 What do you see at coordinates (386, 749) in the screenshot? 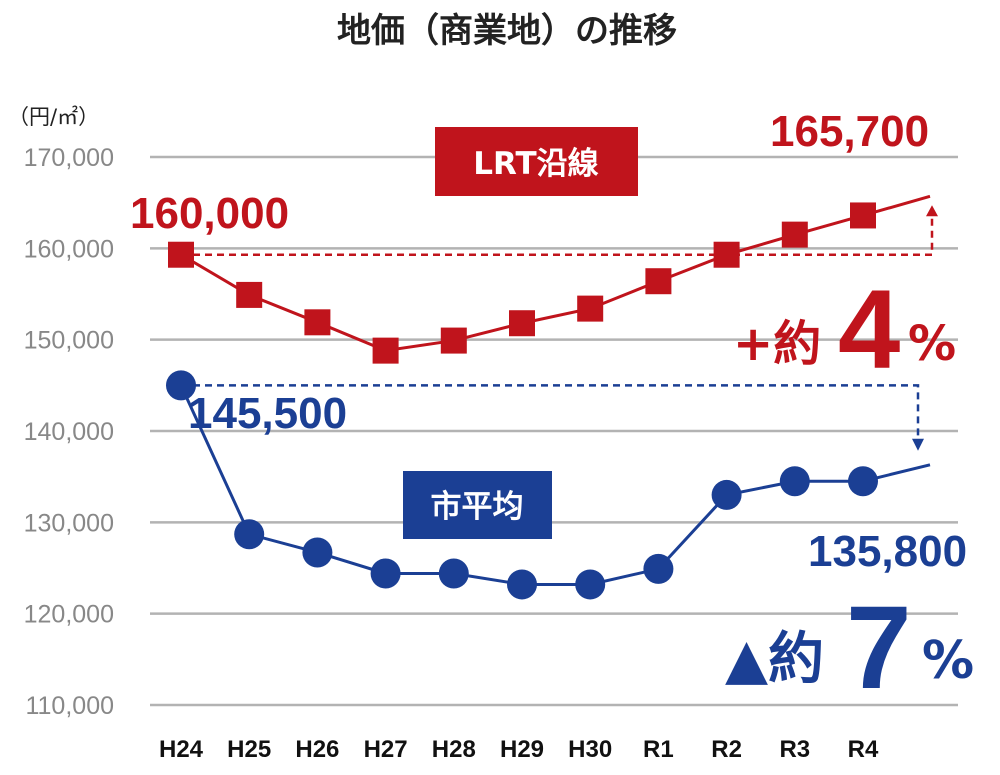
I see `x-tick-label: H27` at bounding box center [386, 749].